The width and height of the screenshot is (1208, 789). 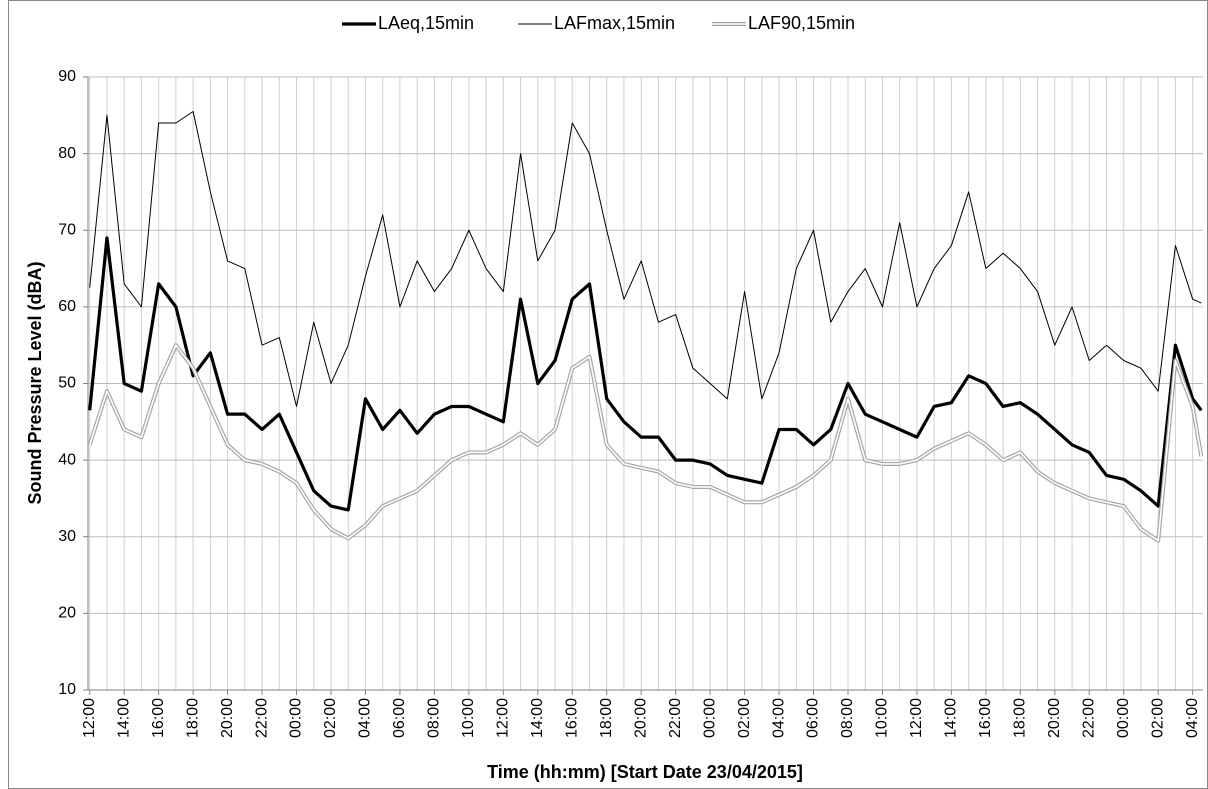 I want to click on x-axis-title: Time (hh:mm) [Start Date 23/04/2015], so click(x=645, y=772).